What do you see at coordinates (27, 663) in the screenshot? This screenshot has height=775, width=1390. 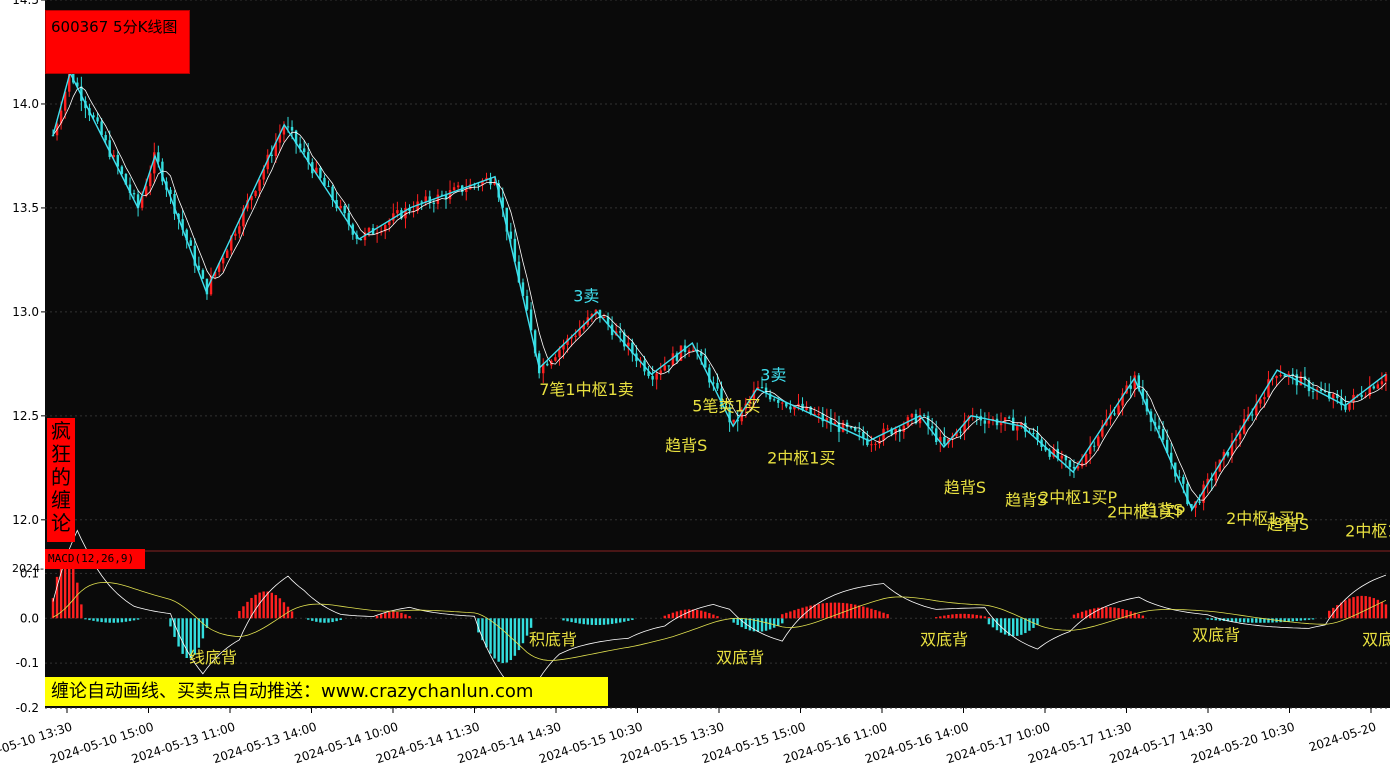 I see `macd-ytick-label: -0.1` at bounding box center [27, 663].